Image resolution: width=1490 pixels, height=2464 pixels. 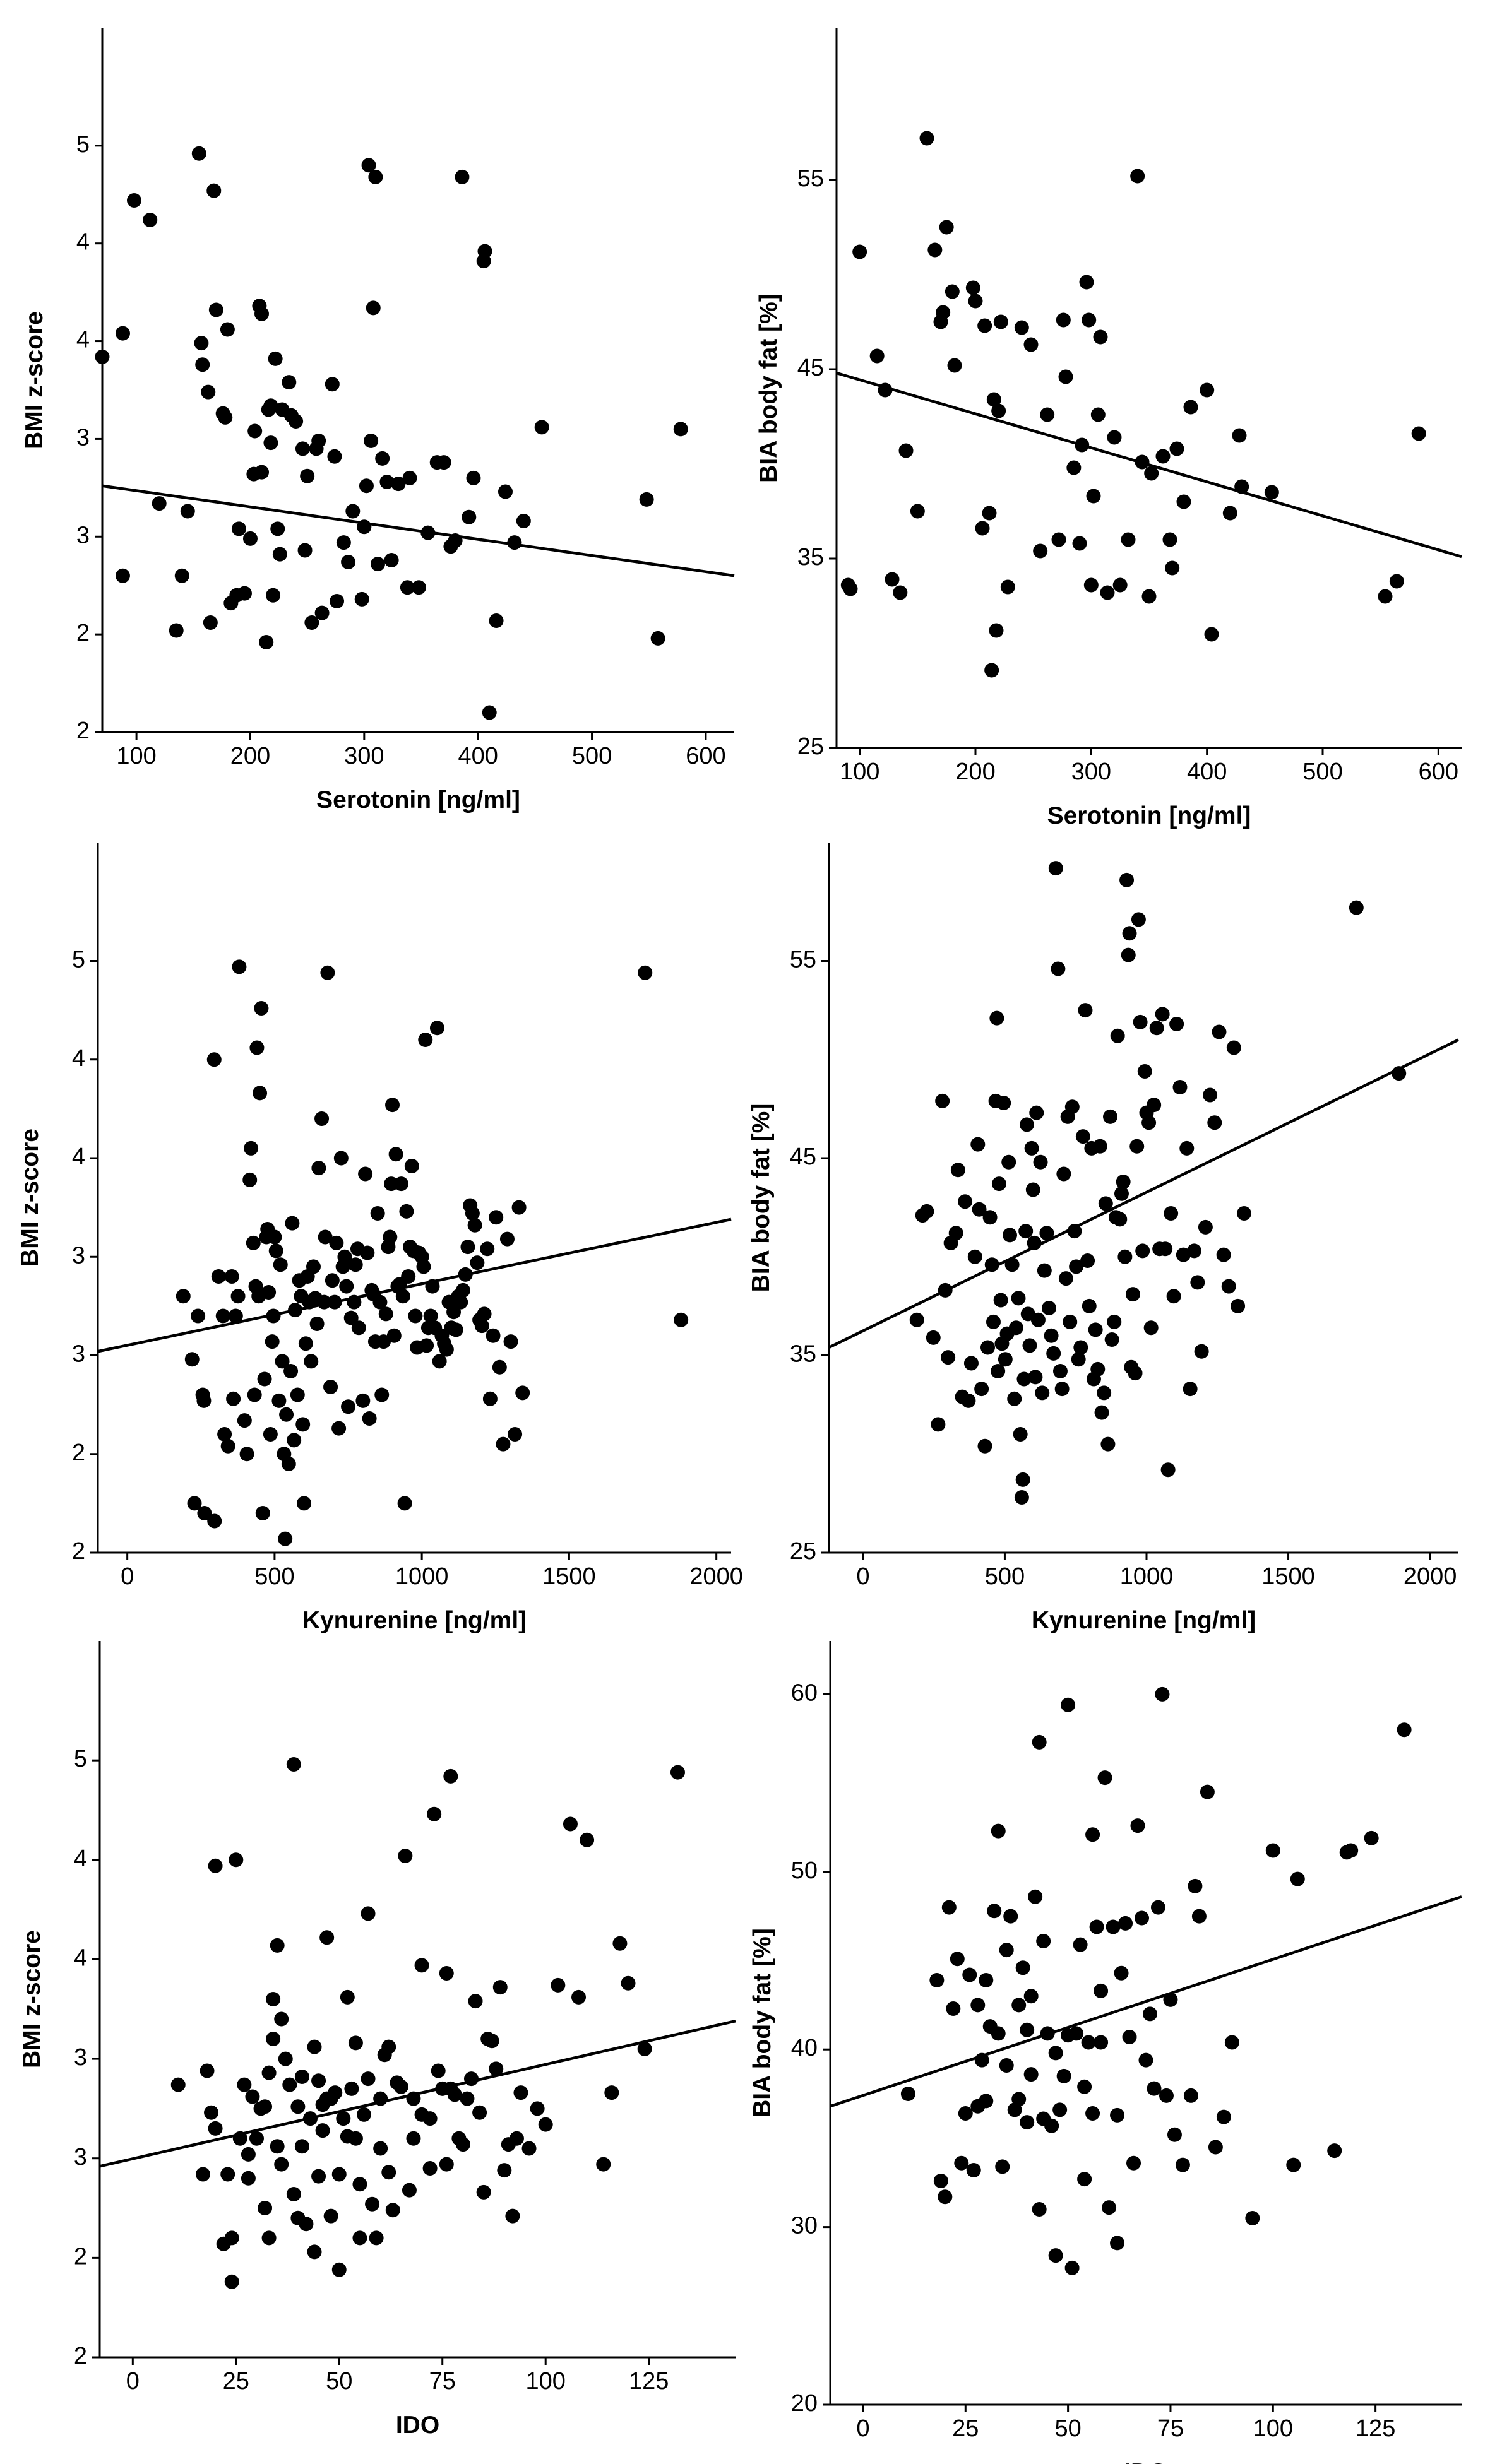 What do you see at coordinates (804, 2226) in the screenshot?
I see `y-tick-label: 30` at bounding box center [804, 2226].